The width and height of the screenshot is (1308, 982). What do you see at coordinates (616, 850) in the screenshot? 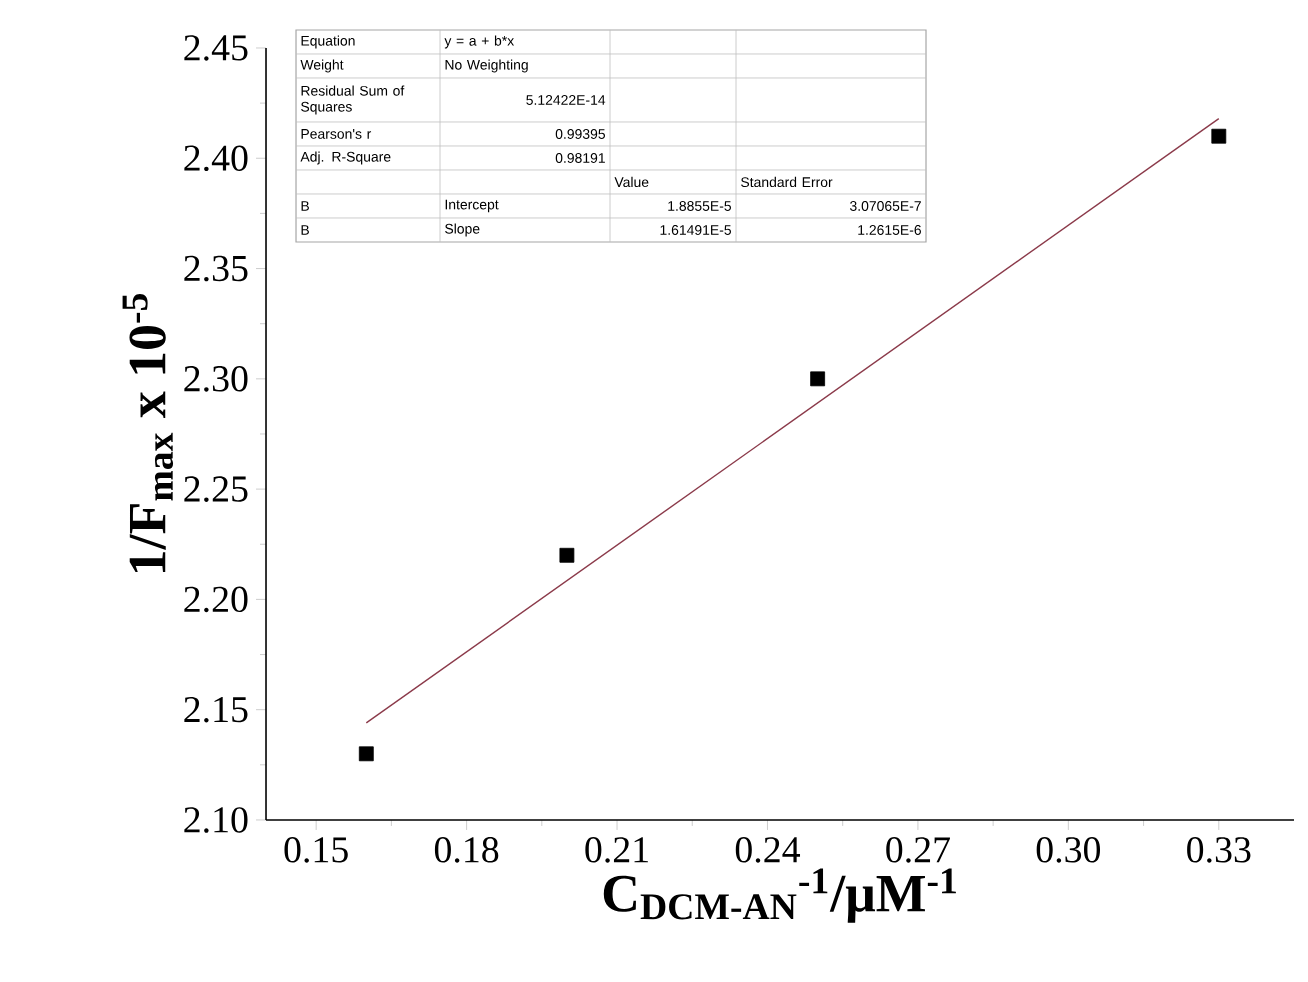
I see `x-tick-label: 0.21` at bounding box center [616, 850].